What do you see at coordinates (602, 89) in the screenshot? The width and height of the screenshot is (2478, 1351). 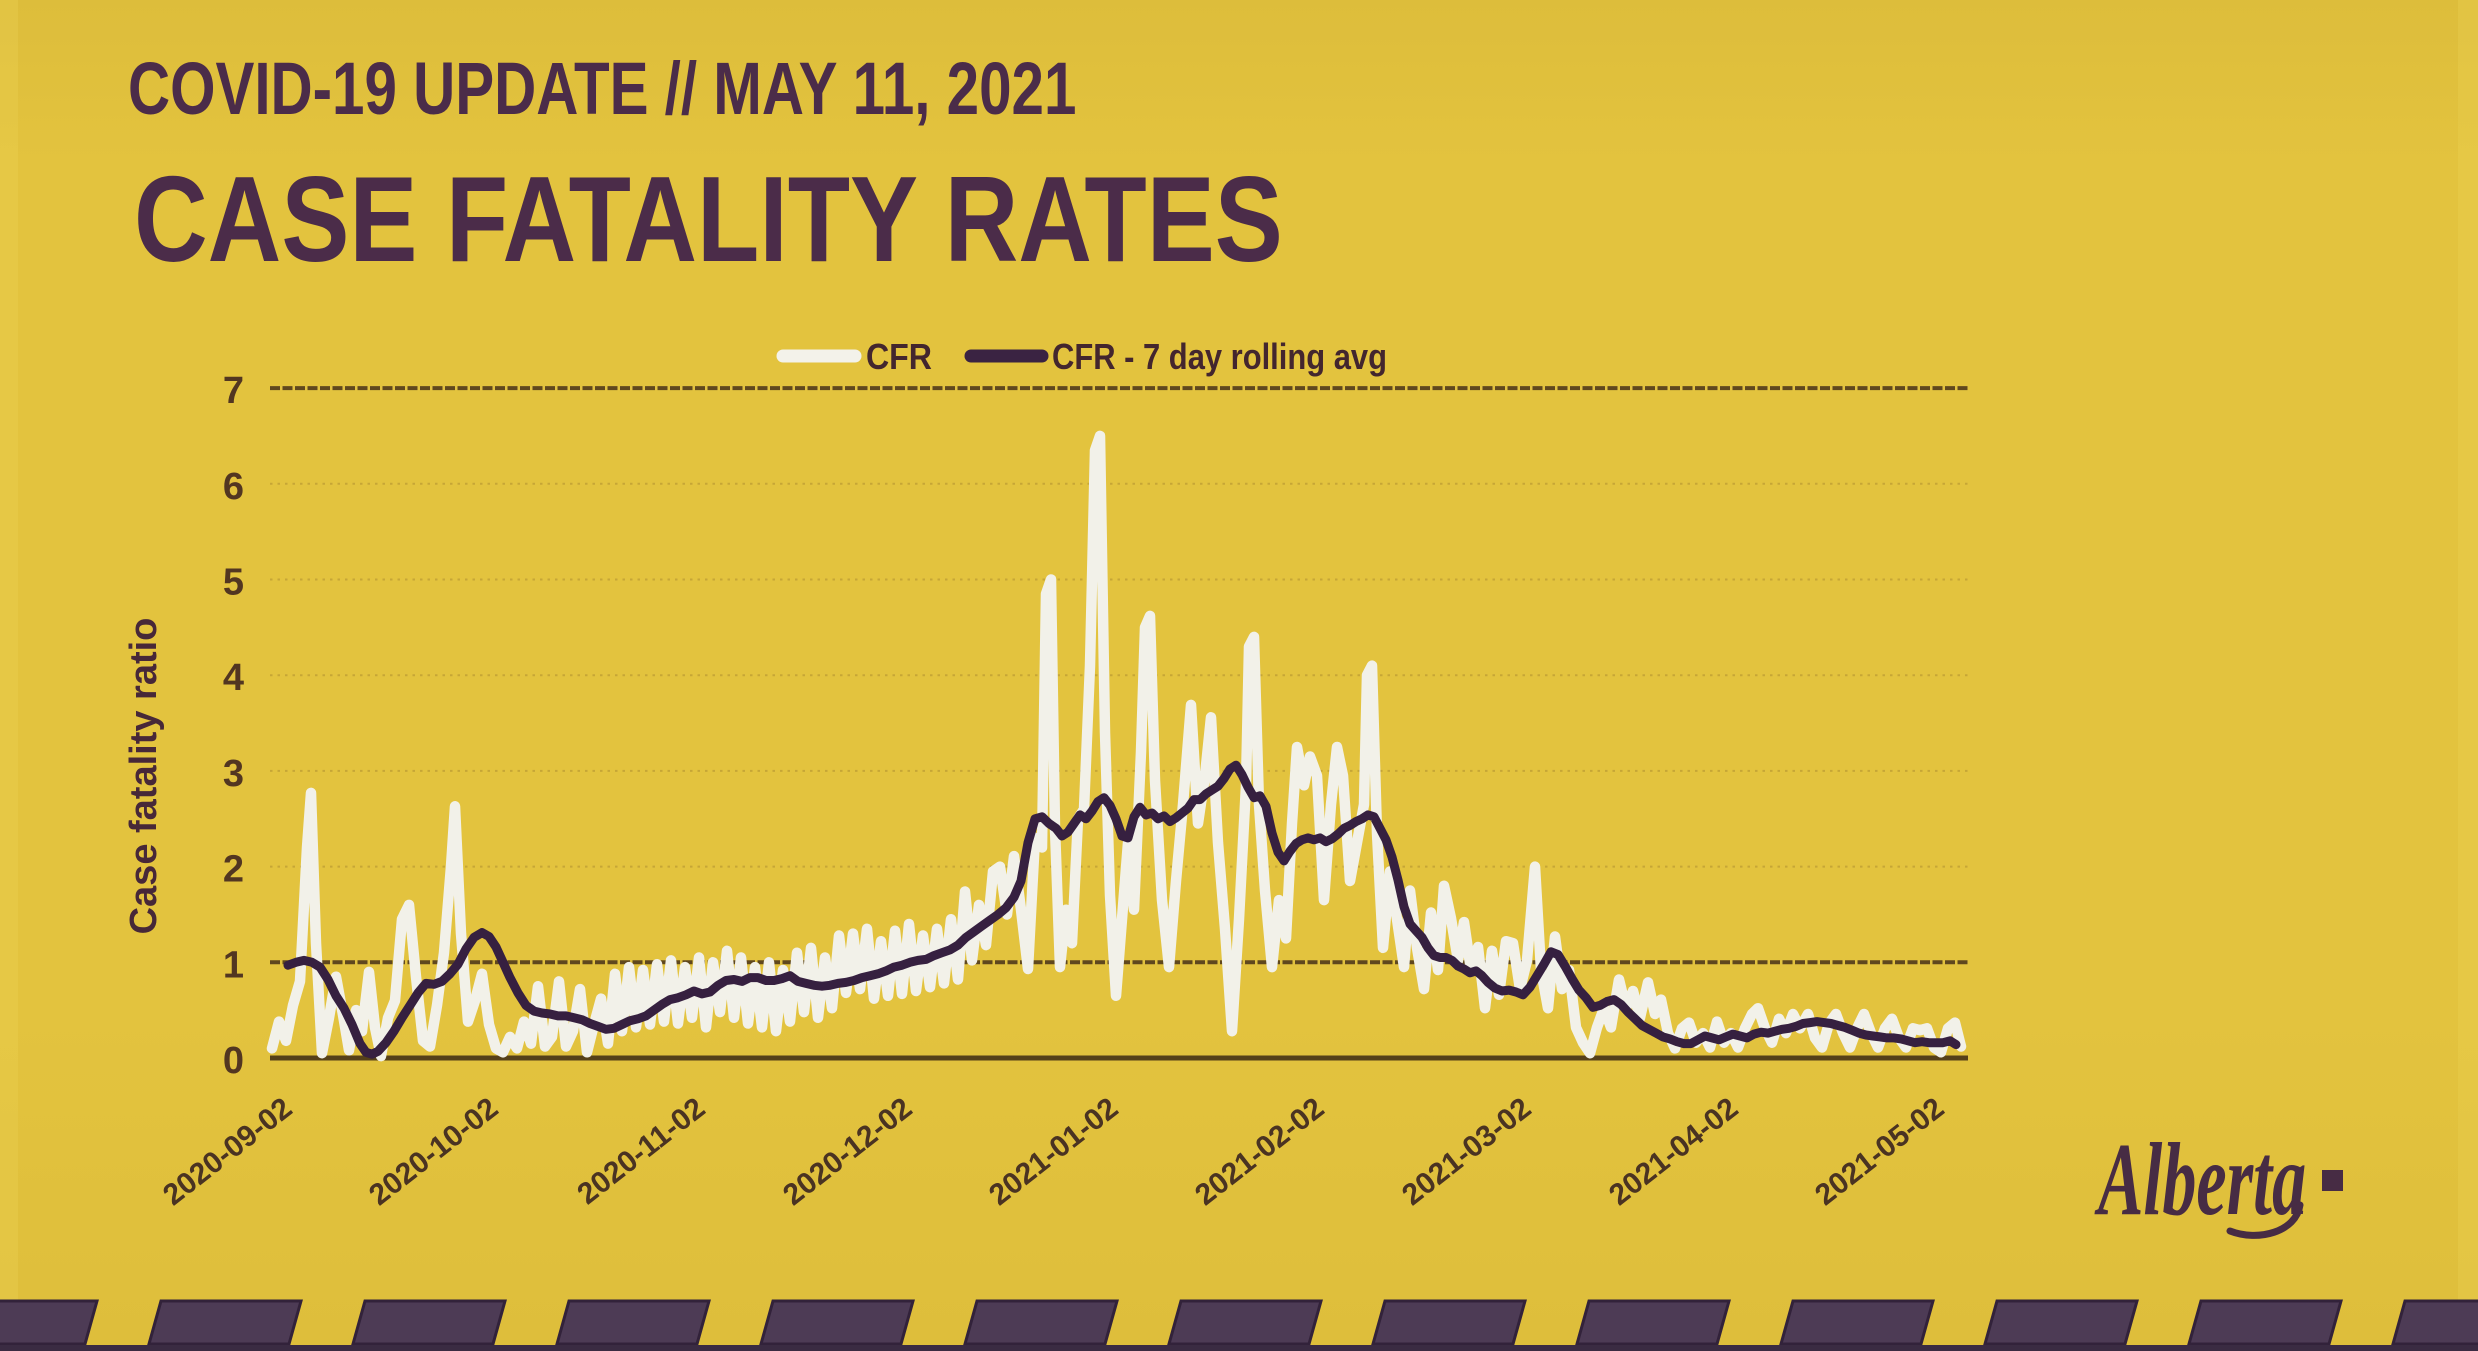 I see `svg-text:COVID-19 UPDATE // MAY 11, 202: COVID-19 UPDATE // MAY 11, 2021` at bounding box center [602, 89].